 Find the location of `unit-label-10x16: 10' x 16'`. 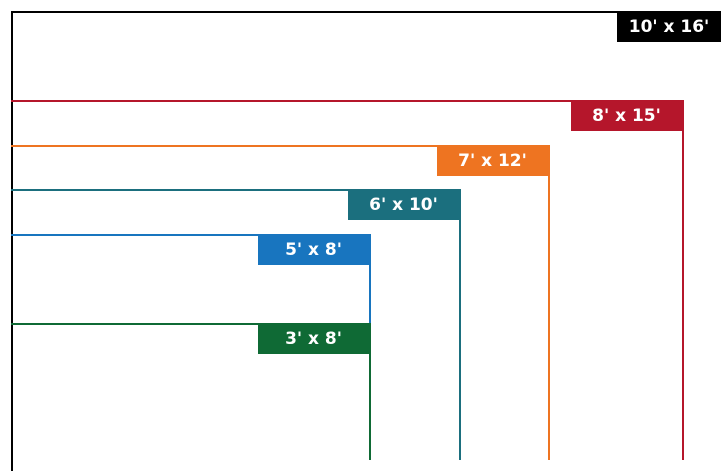

unit-label-10x16: 10' x 16' is located at coordinates (669, 27).